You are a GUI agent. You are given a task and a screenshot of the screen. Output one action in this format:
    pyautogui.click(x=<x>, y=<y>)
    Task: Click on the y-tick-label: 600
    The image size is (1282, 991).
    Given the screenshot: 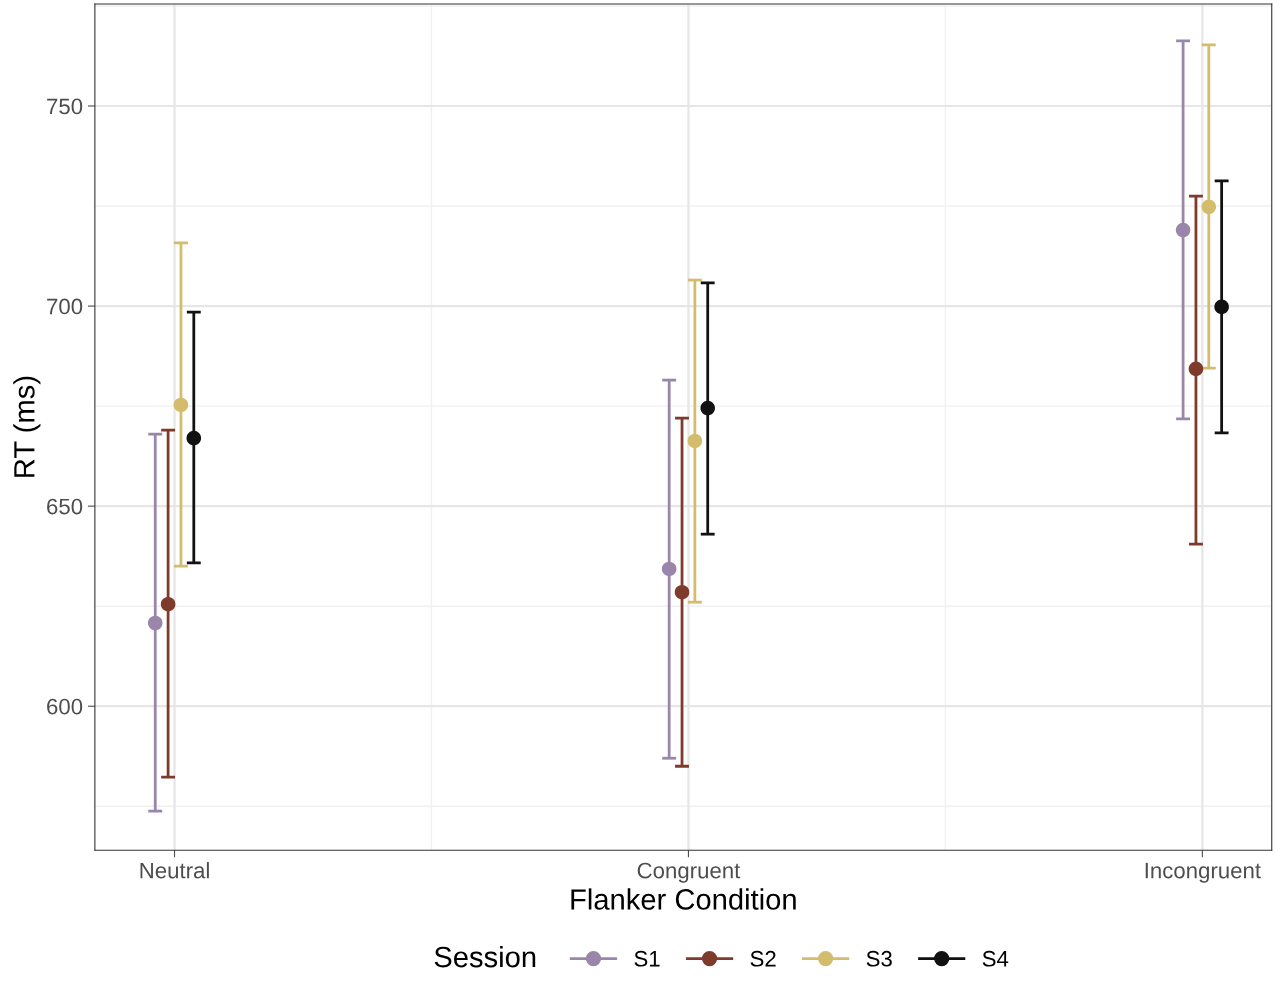 What is the action you would take?
    pyautogui.click(x=65, y=706)
    